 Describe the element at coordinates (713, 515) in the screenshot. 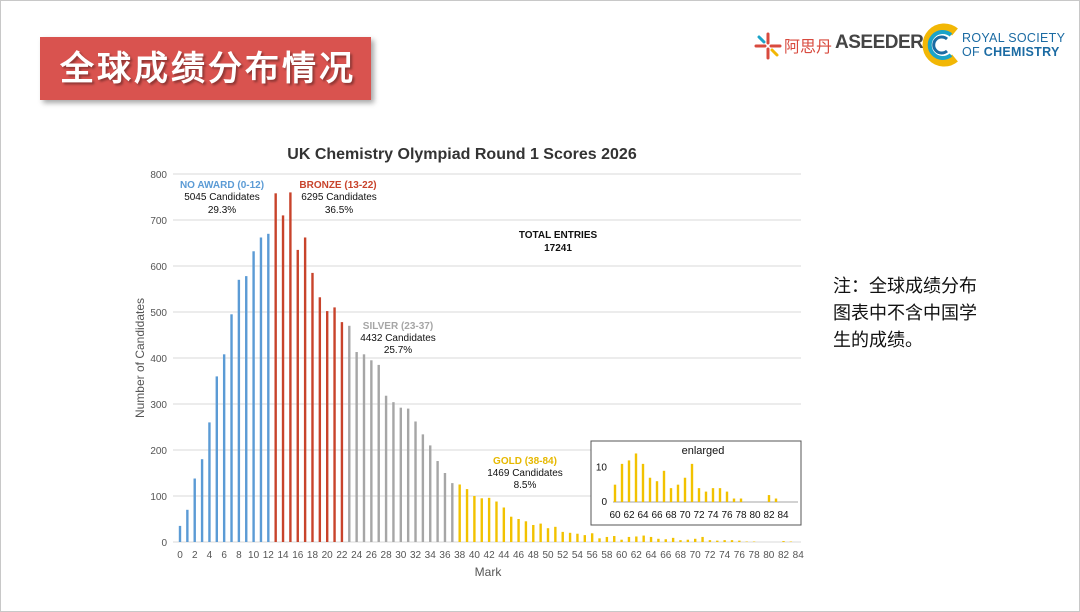

I see `inset-x-tick-label: 74` at that location.